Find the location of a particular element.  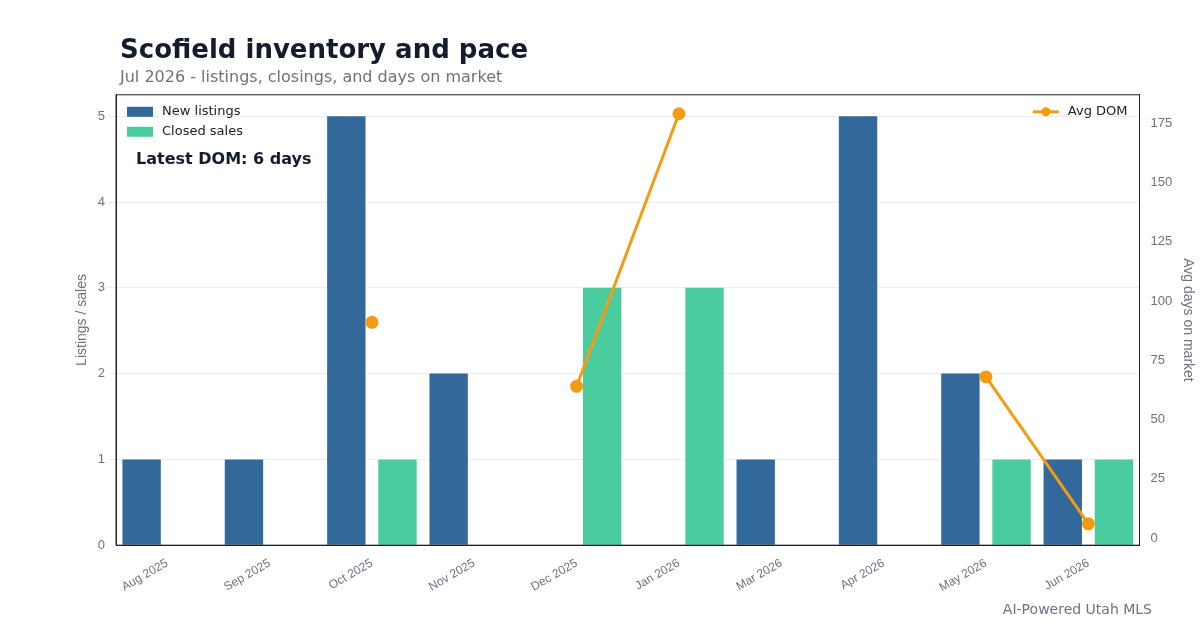

x-tick-label: Aug 2025 is located at coordinates (144, 574).